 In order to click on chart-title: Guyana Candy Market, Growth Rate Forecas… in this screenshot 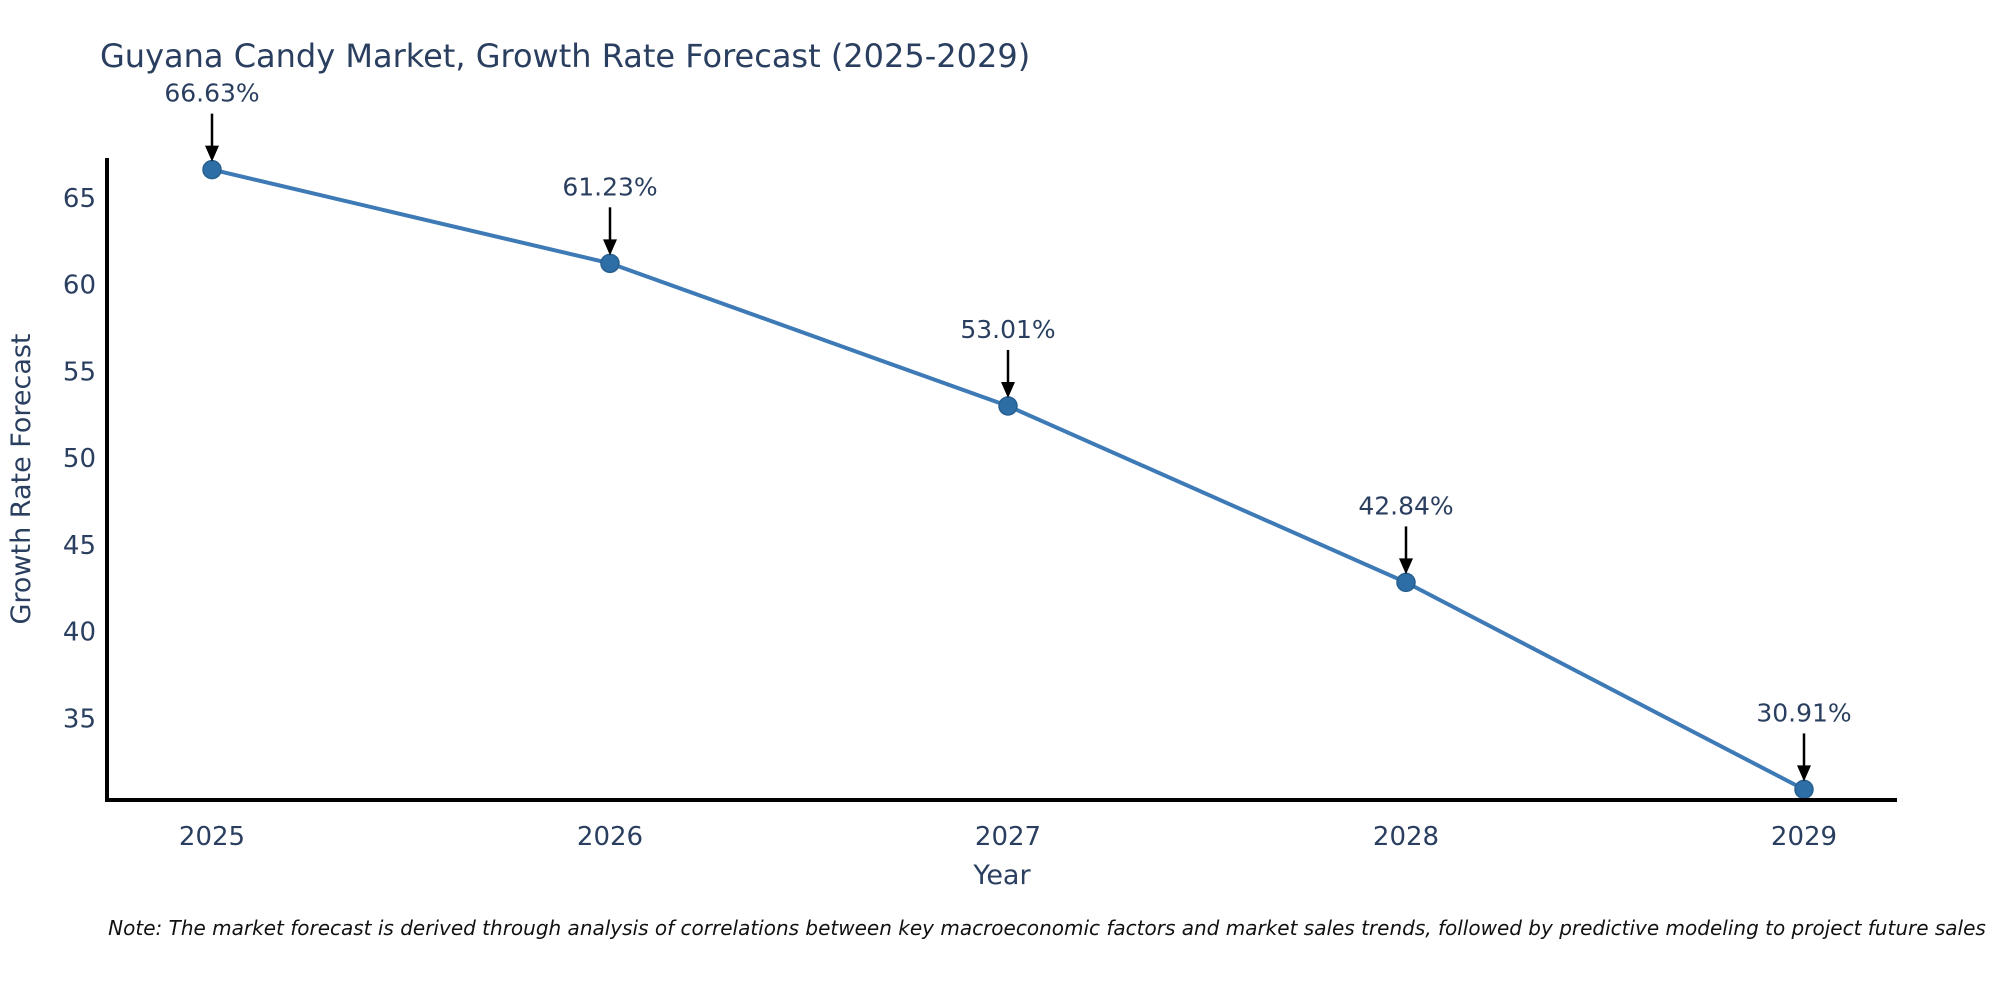, I will do `click(565, 56)`.